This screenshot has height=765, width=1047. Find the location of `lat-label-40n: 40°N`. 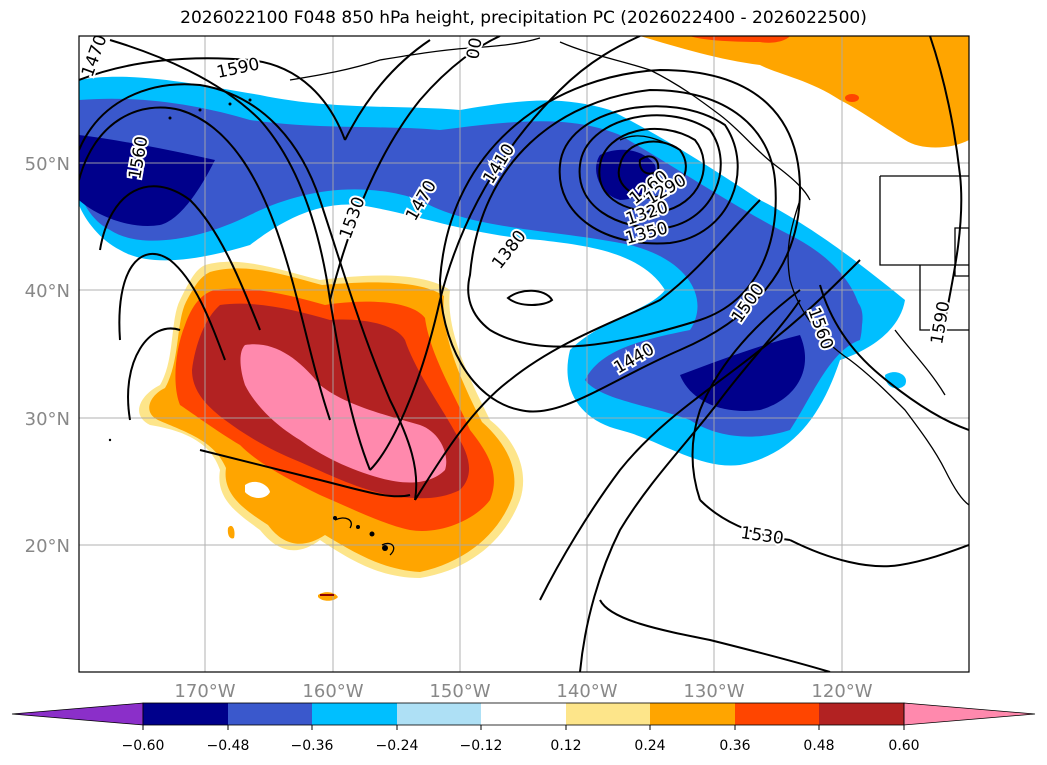

lat-label-40n: 40°N is located at coordinates (47, 291).